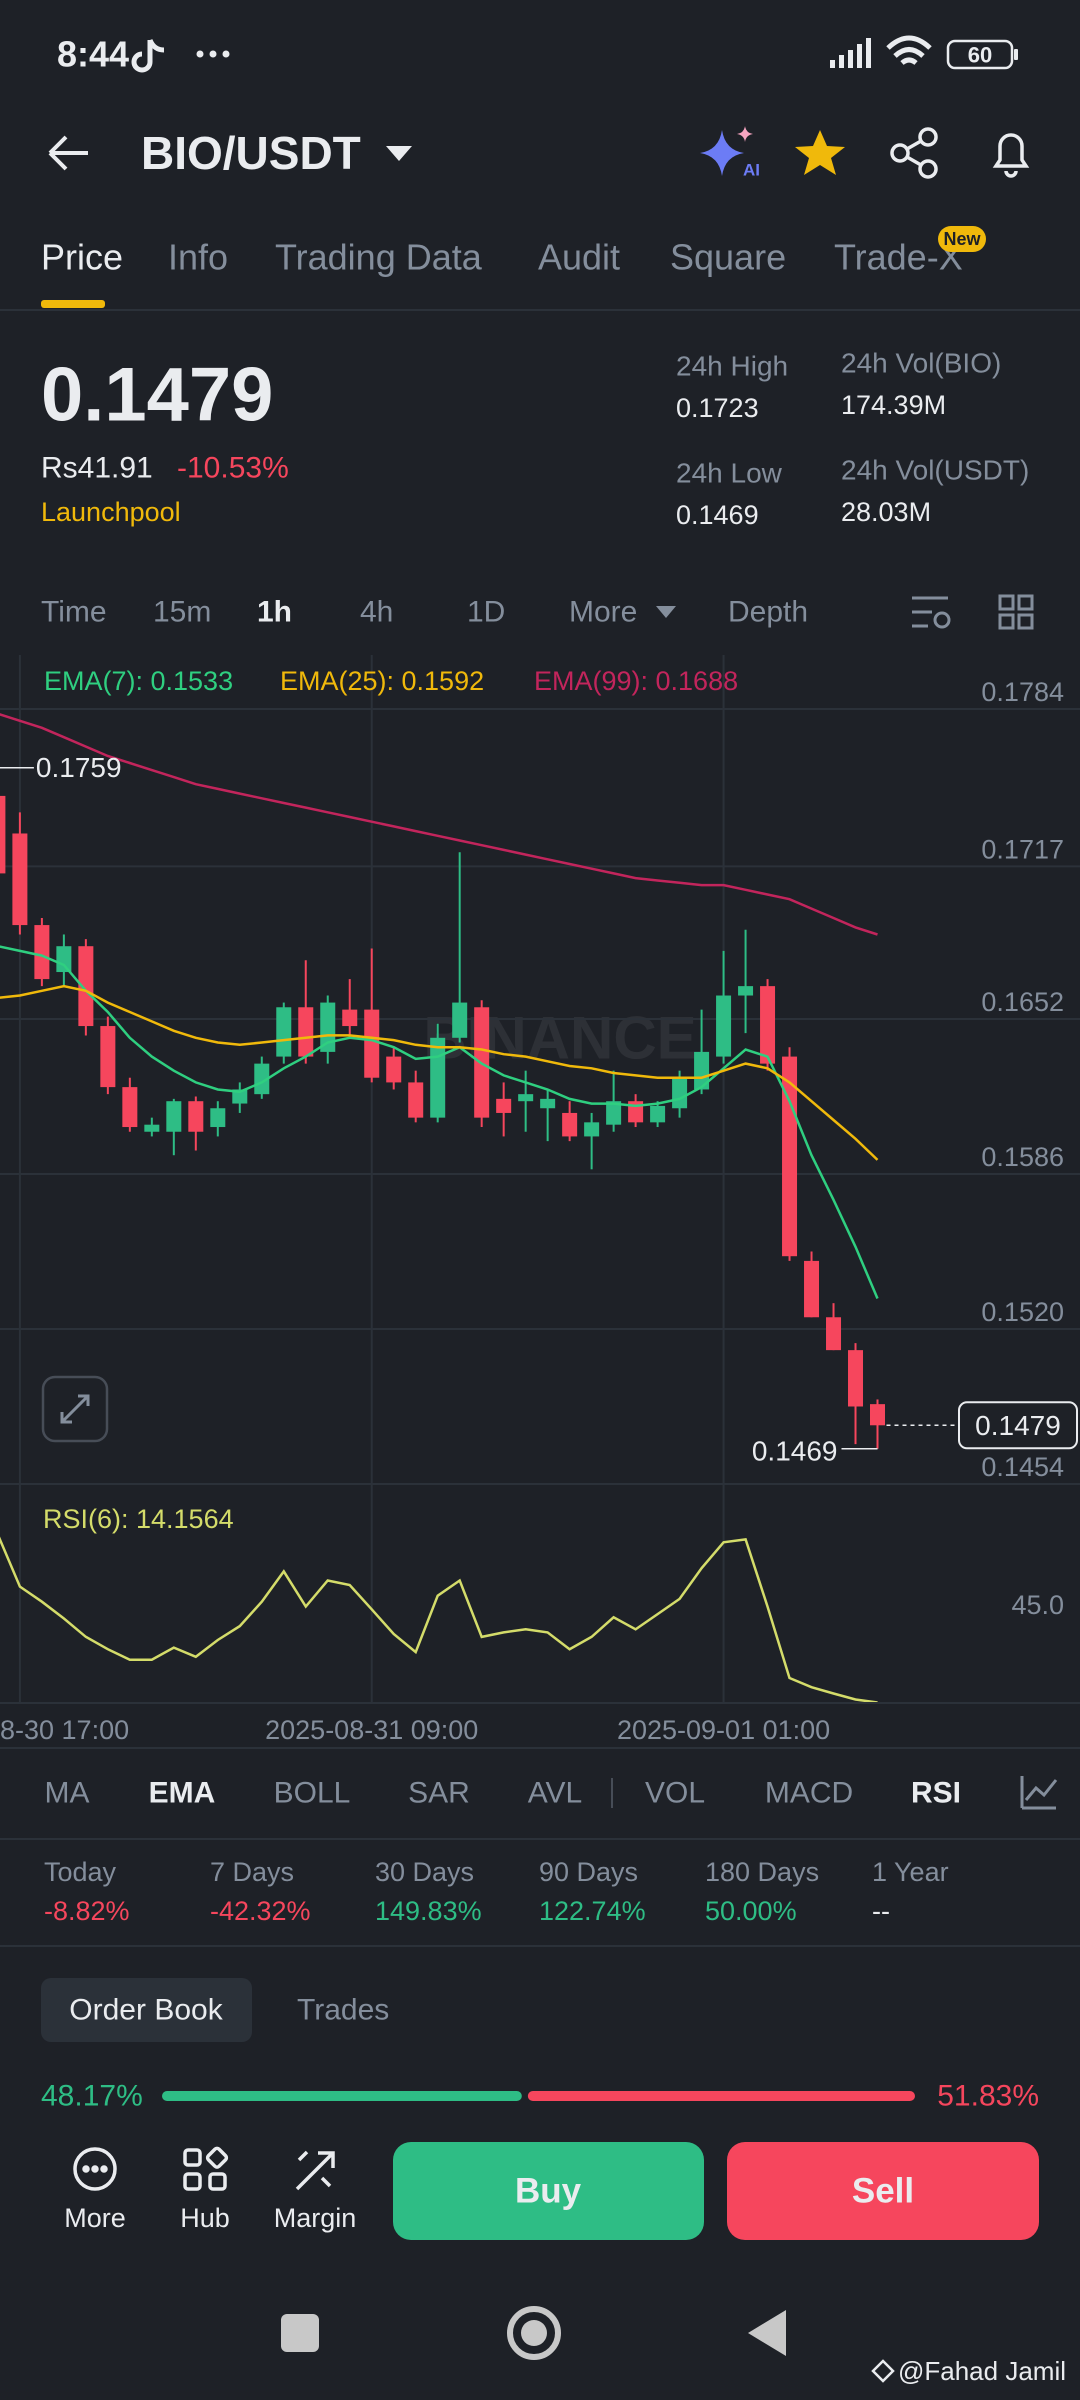  What do you see at coordinates (312, 1793) in the screenshot?
I see `indicator-tab: BOLL` at bounding box center [312, 1793].